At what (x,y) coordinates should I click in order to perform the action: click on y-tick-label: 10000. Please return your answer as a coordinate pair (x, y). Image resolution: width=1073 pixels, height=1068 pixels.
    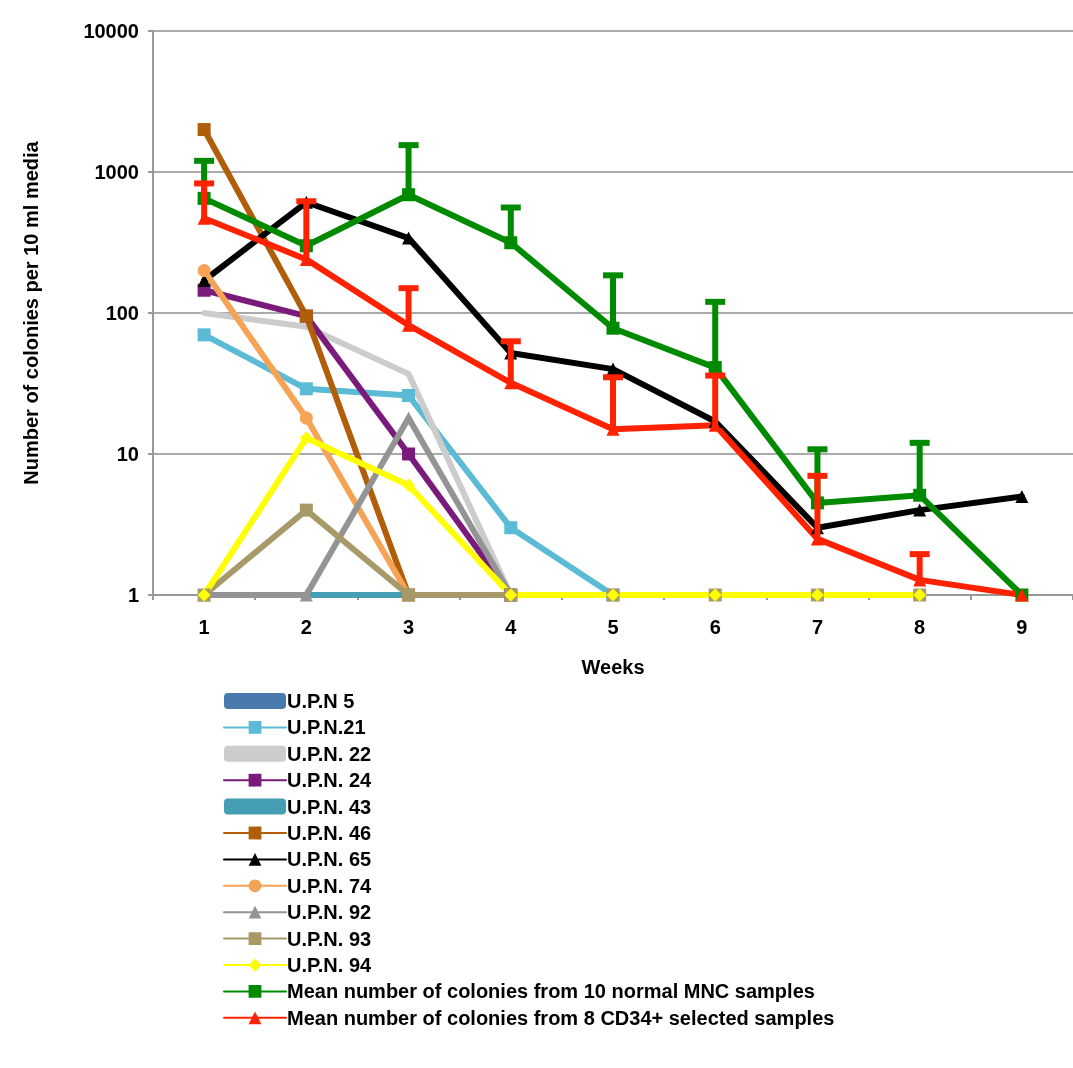
    Looking at the image, I should click on (111, 31).